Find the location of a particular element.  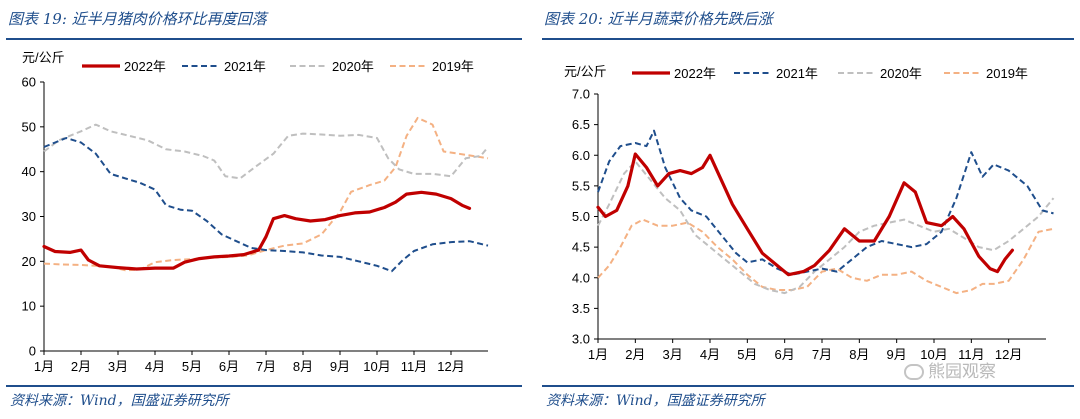

y-tick-label: 4.5 is located at coordinates (581, 247).